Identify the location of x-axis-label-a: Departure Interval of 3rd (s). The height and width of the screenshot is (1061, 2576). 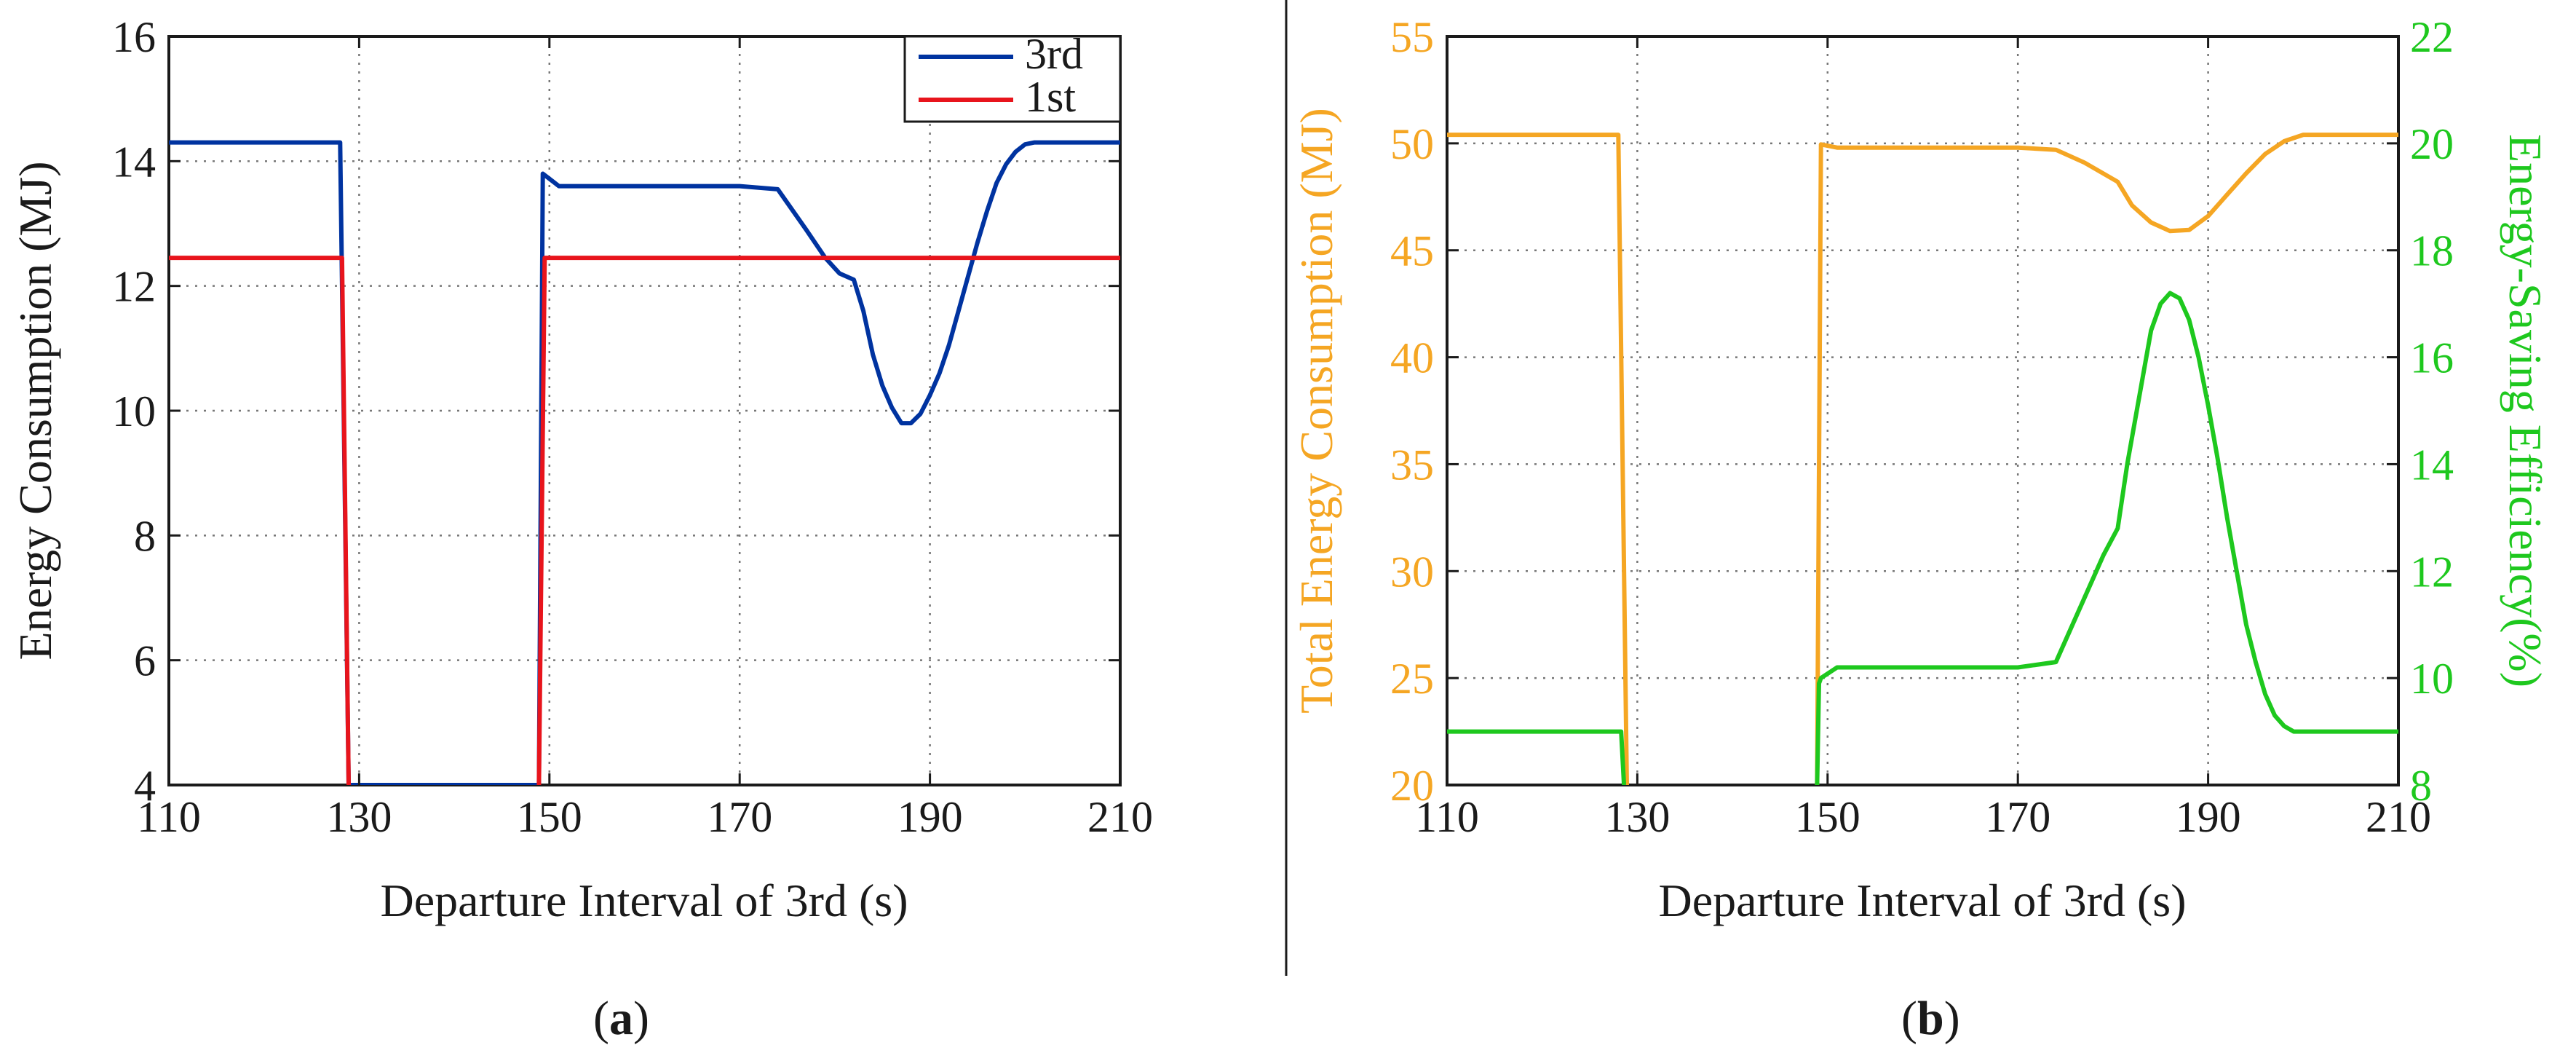
(644, 900).